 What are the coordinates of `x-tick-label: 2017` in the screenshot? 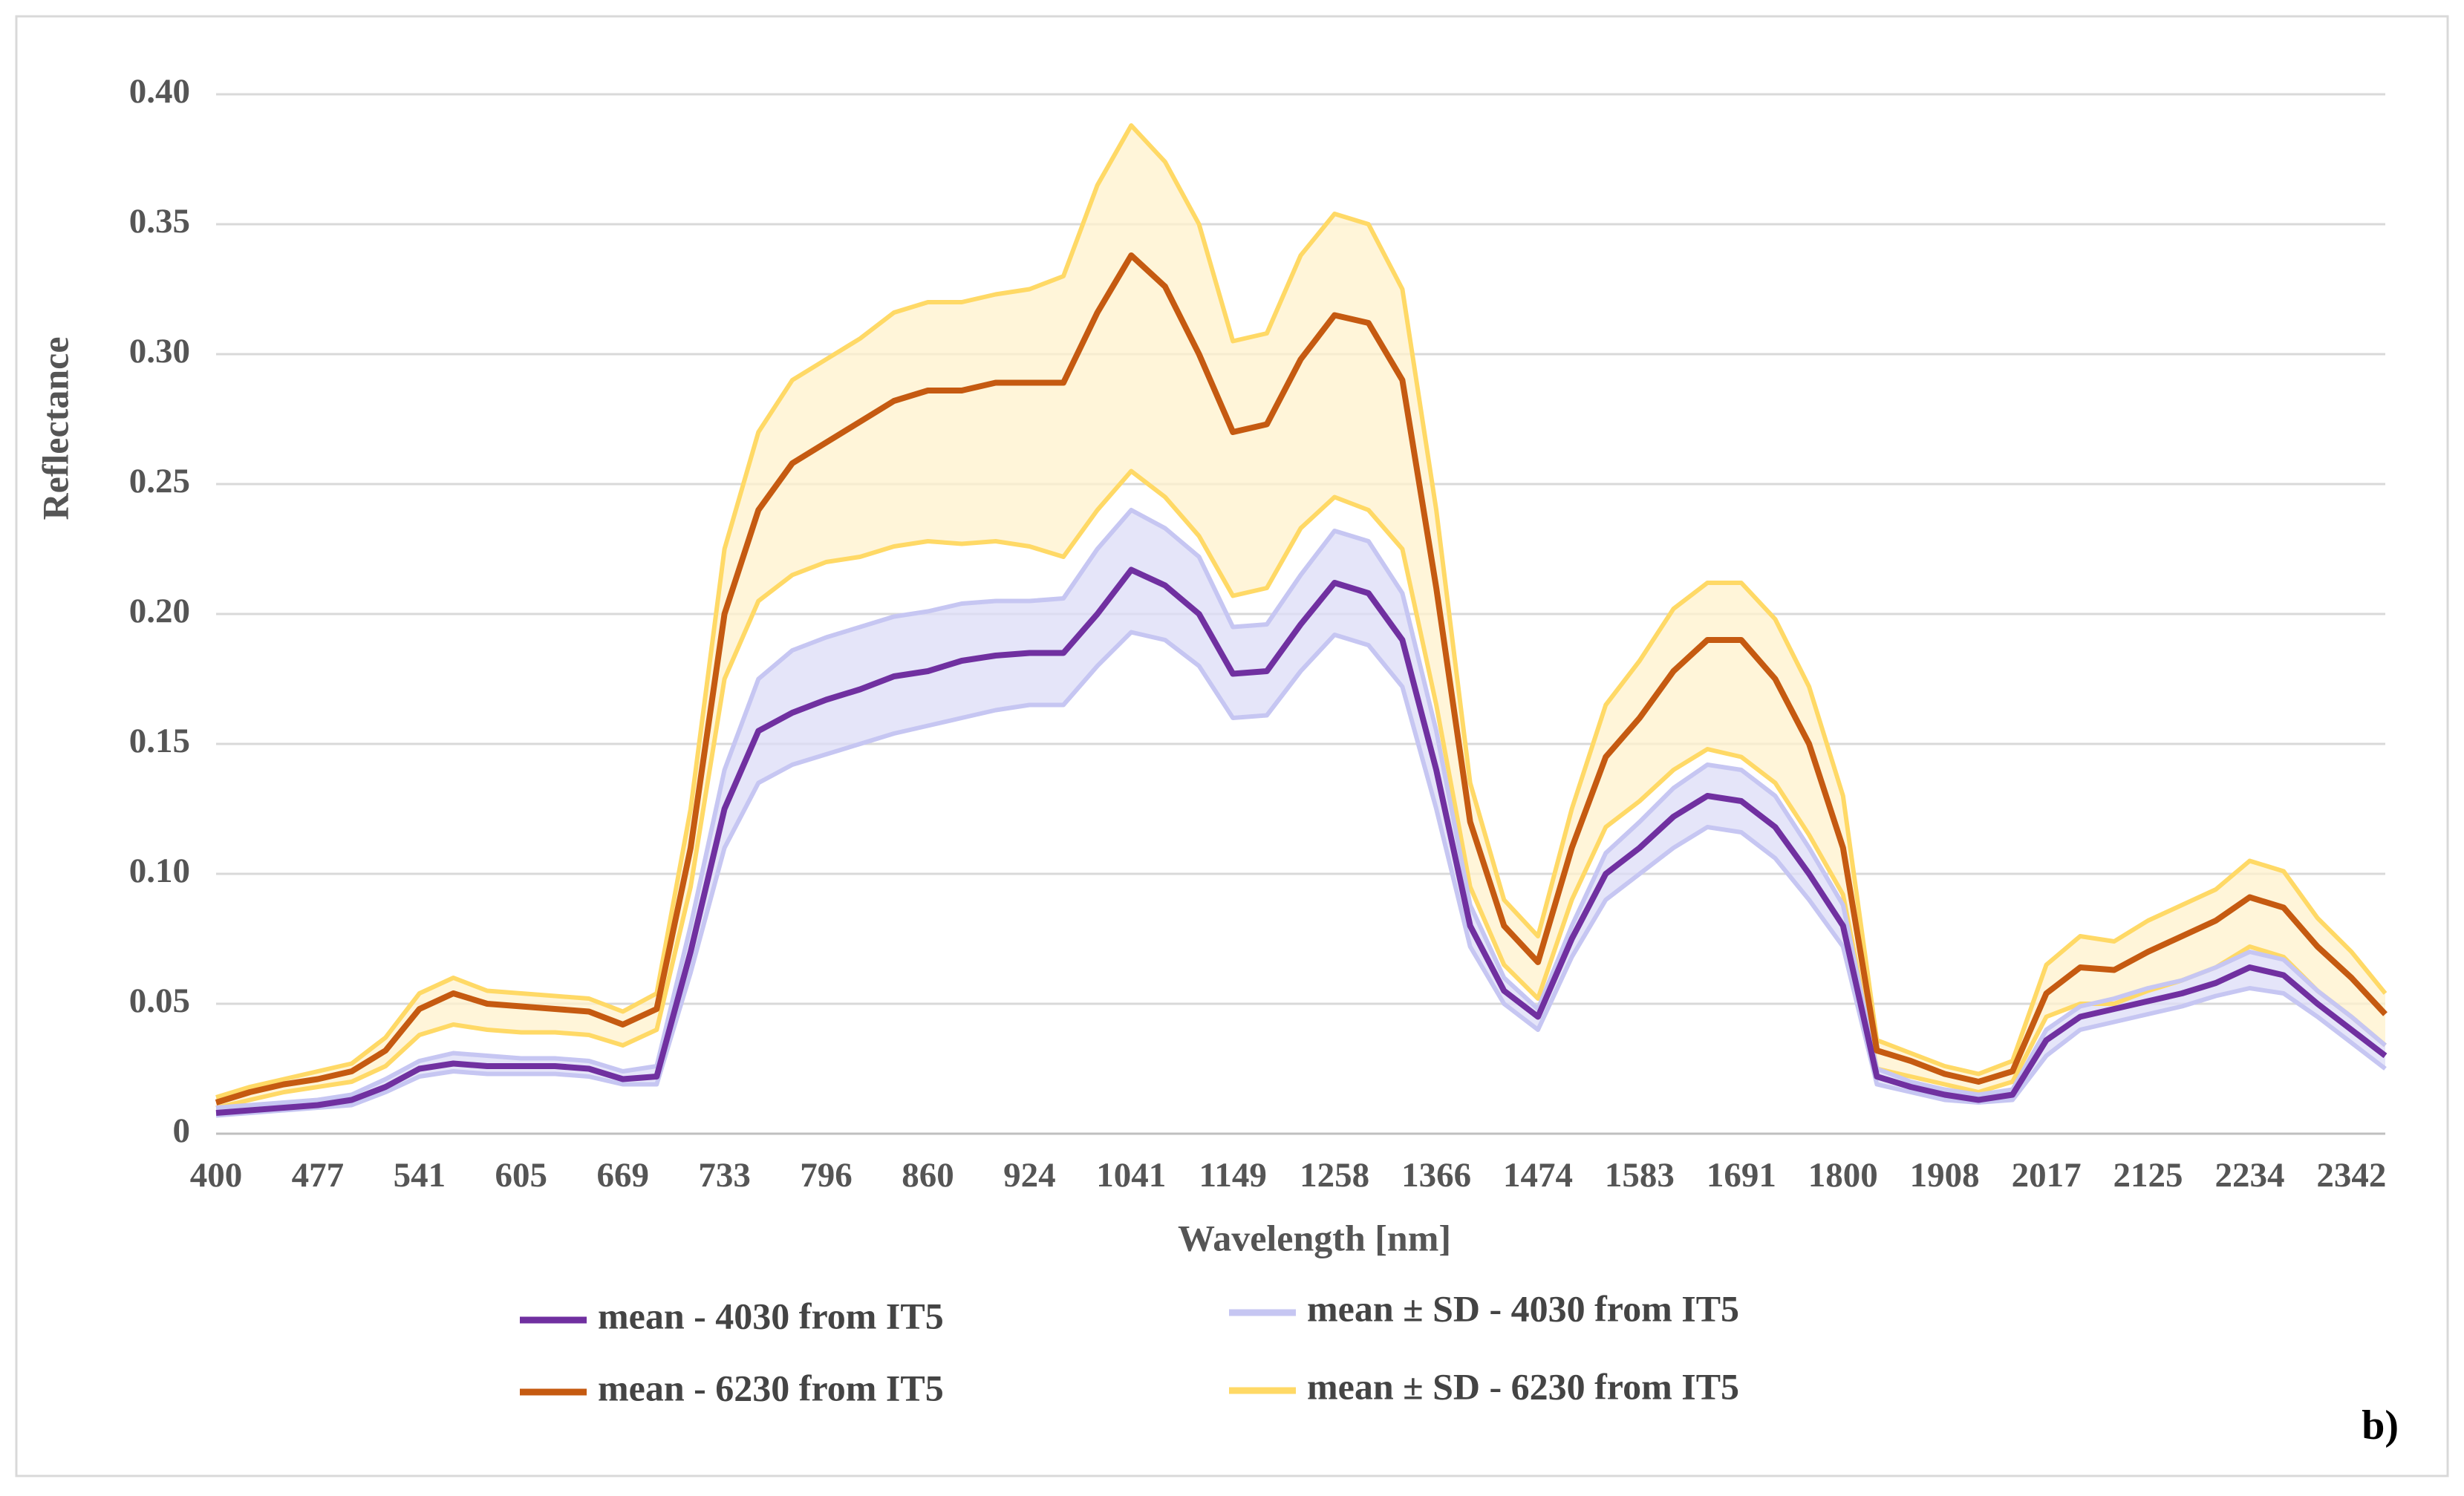 It's located at (2047, 1175).